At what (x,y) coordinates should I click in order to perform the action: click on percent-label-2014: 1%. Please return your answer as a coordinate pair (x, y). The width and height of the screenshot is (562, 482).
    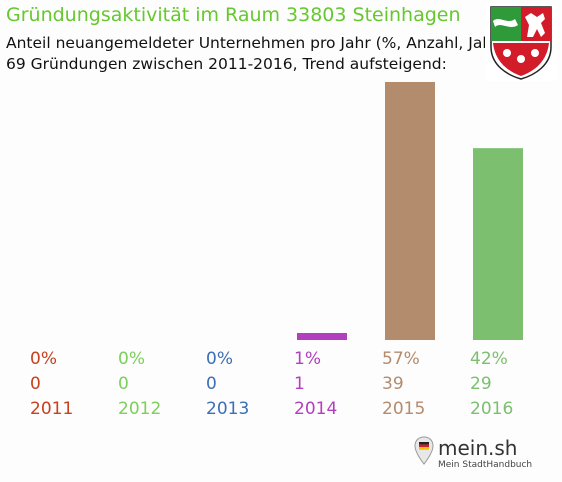
    Looking at the image, I should click on (307, 359).